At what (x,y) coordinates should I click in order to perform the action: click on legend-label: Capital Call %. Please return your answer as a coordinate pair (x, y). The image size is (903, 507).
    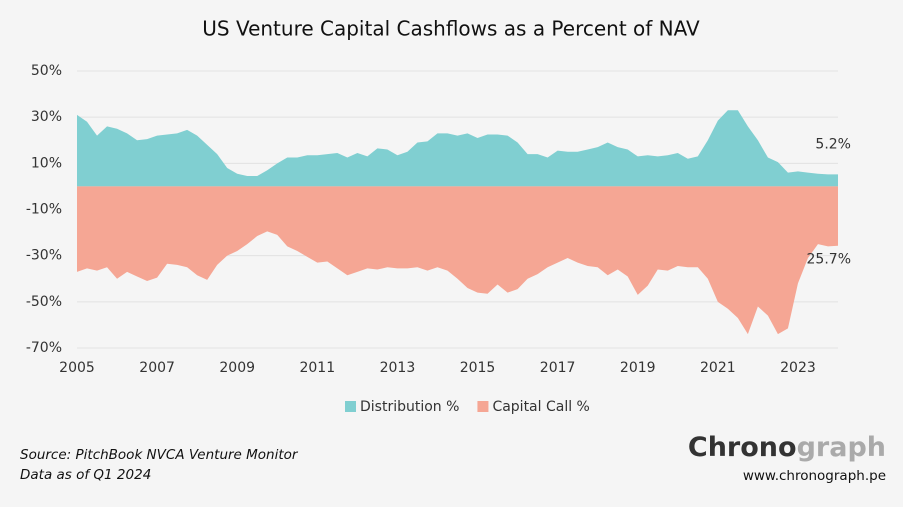
    Looking at the image, I should click on (540, 407).